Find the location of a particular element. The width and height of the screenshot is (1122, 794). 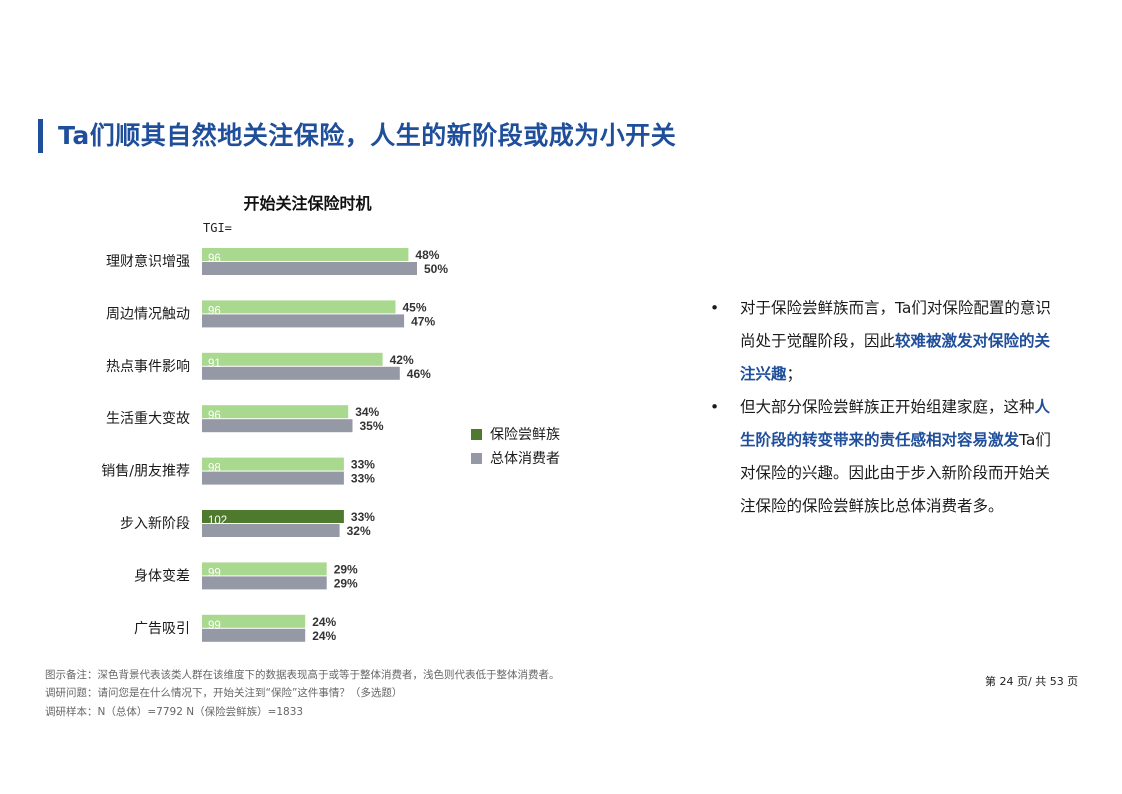

tgi-label: TGI= is located at coordinates (217, 228).